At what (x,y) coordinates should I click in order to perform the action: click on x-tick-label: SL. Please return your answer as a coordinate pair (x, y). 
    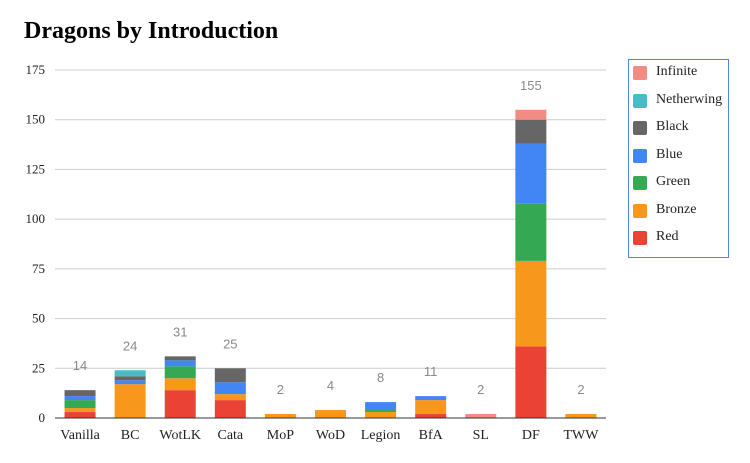
    Looking at the image, I should click on (481, 435).